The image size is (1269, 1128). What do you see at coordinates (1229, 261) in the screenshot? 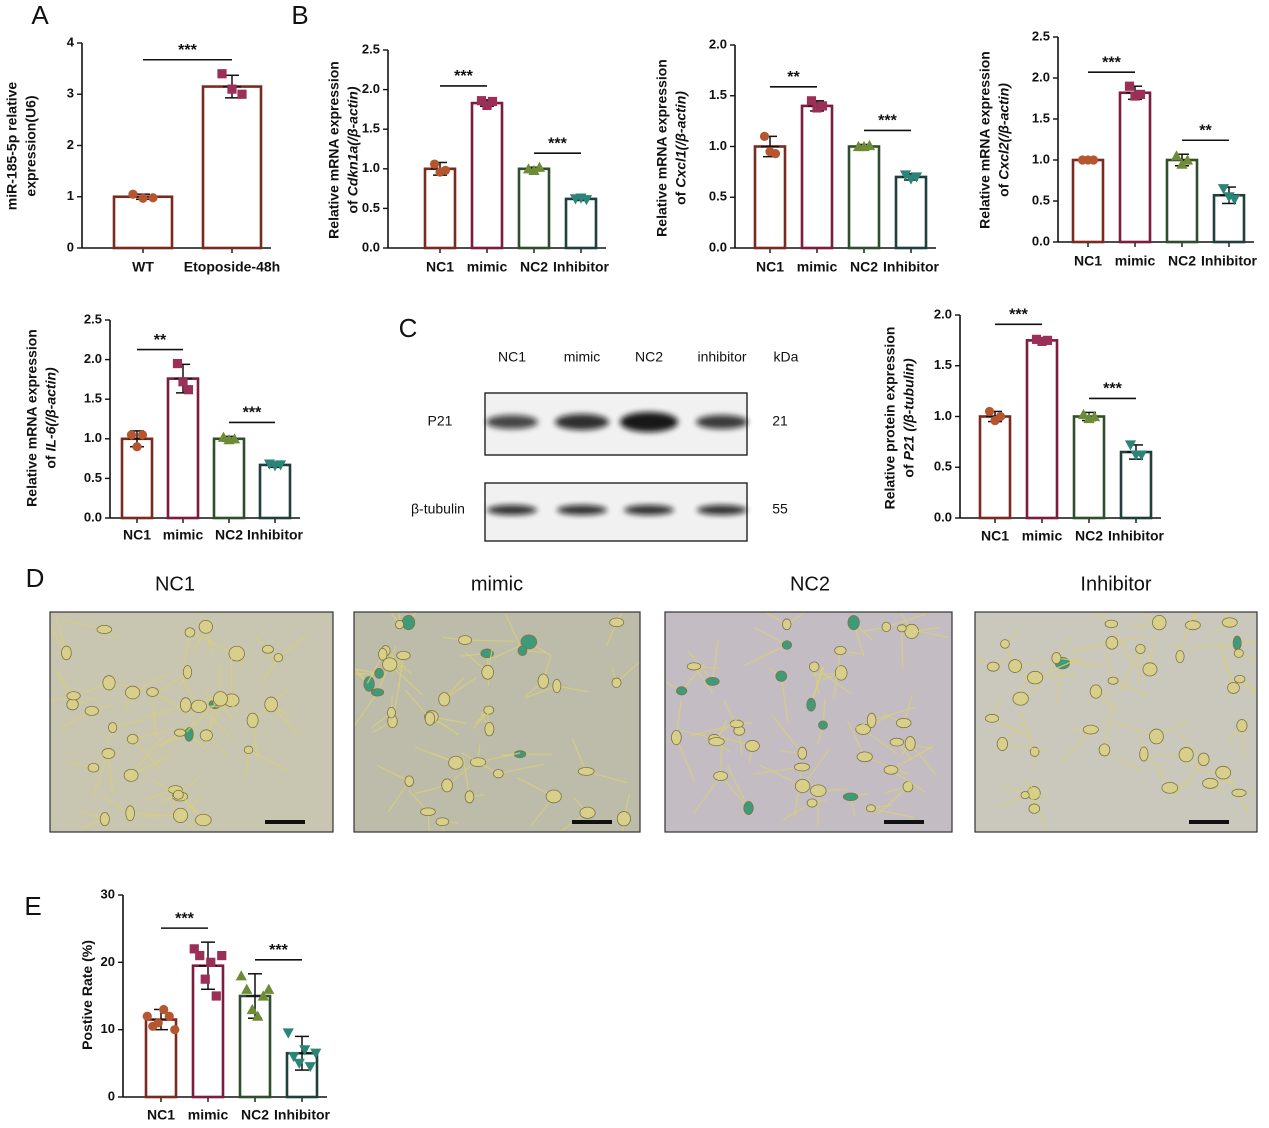
I see `x-tick-label: Inhibitor` at bounding box center [1229, 261].